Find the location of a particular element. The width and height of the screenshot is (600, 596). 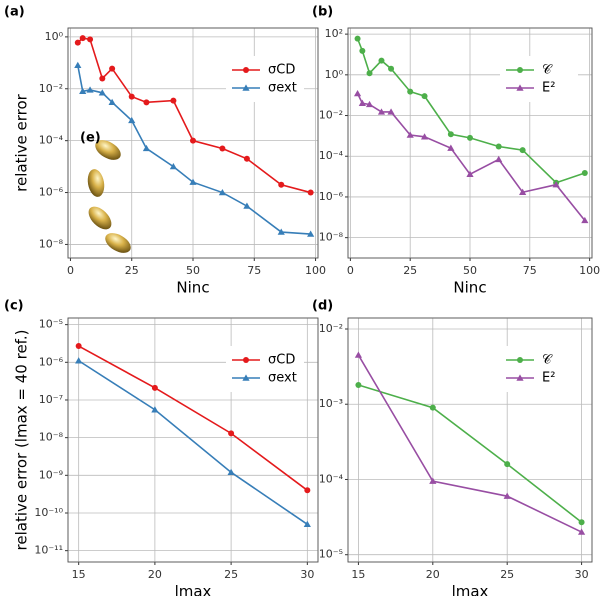

panel-label: (b) is located at coordinates (322, 12).